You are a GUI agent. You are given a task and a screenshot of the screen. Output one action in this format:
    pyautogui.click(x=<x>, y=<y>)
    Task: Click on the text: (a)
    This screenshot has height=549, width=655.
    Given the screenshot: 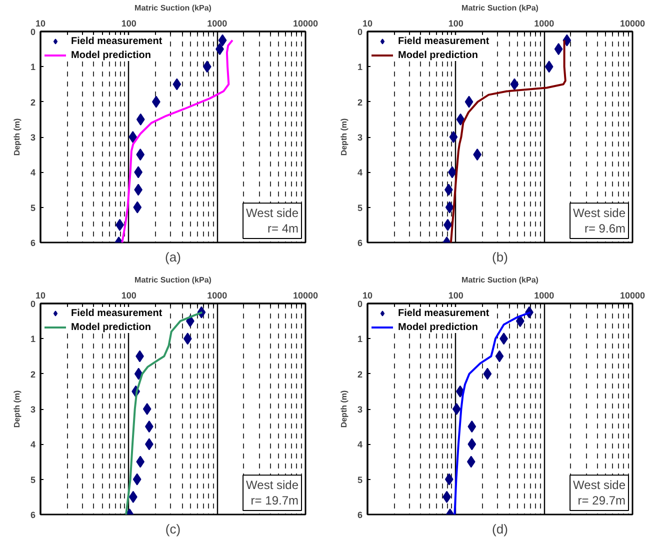 What is the action you would take?
    pyautogui.click(x=173, y=257)
    